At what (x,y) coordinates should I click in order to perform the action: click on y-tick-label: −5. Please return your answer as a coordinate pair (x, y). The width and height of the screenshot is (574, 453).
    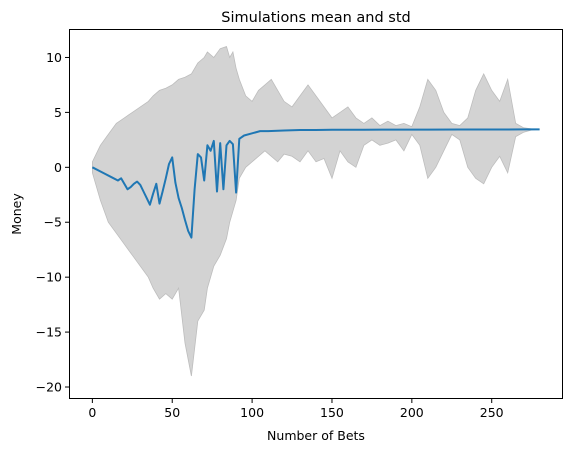
    Looking at the image, I should click on (53, 222).